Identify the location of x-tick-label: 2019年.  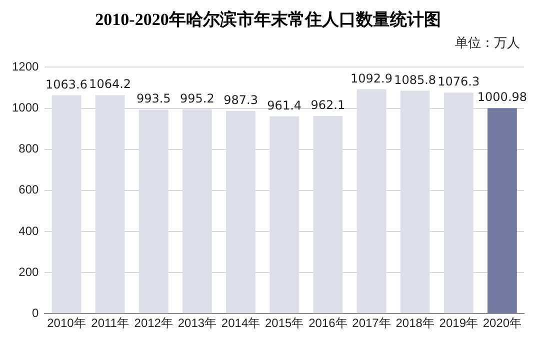
(458, 323).